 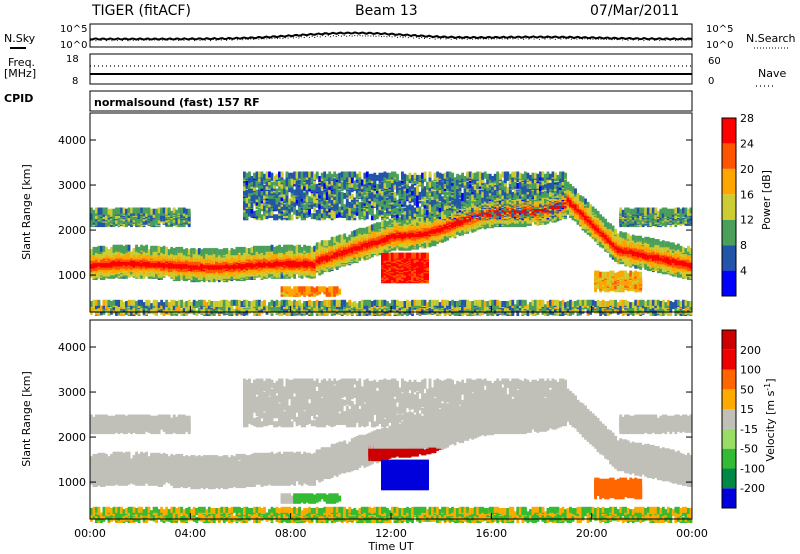 I want to click on cpid-text: normalsound (fast) 157 RF, so click(x=177, y=102).